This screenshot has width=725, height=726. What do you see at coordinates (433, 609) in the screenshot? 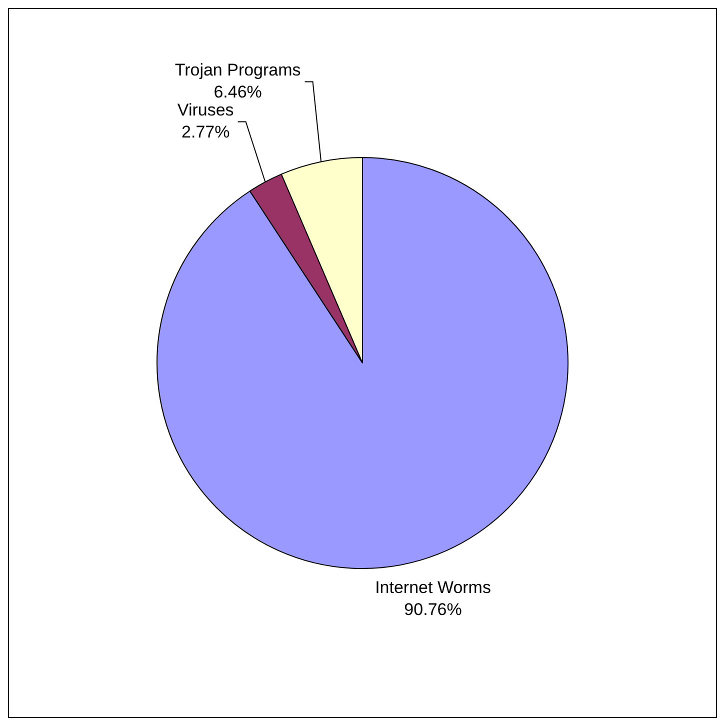
I see `data-label: 90.76%` at bounding box center [433, 609].